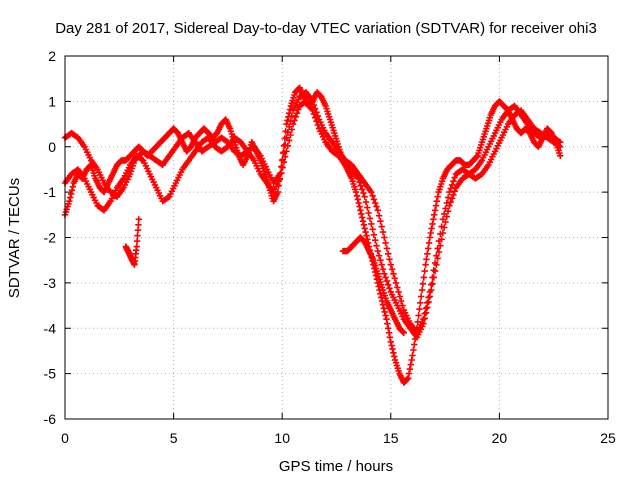 This screenshot has width=640, height=480. What do you see at coordinates (391, 438) in the screenshot?
I see `x-tick-label: 15` at bounding box center [391, 438].